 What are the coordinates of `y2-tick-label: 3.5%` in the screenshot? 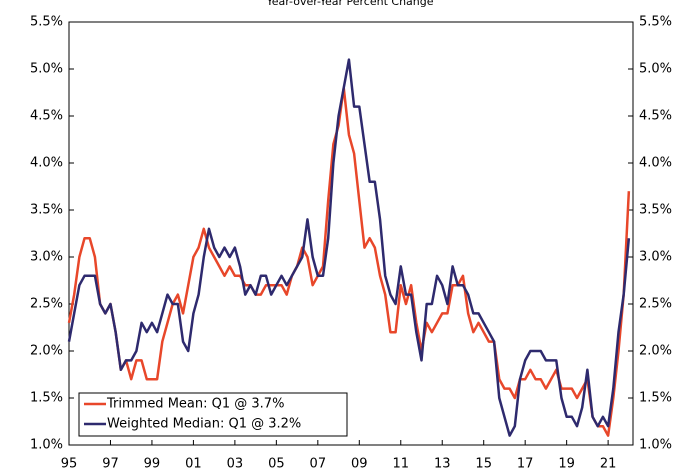 It's located at (655, 210).